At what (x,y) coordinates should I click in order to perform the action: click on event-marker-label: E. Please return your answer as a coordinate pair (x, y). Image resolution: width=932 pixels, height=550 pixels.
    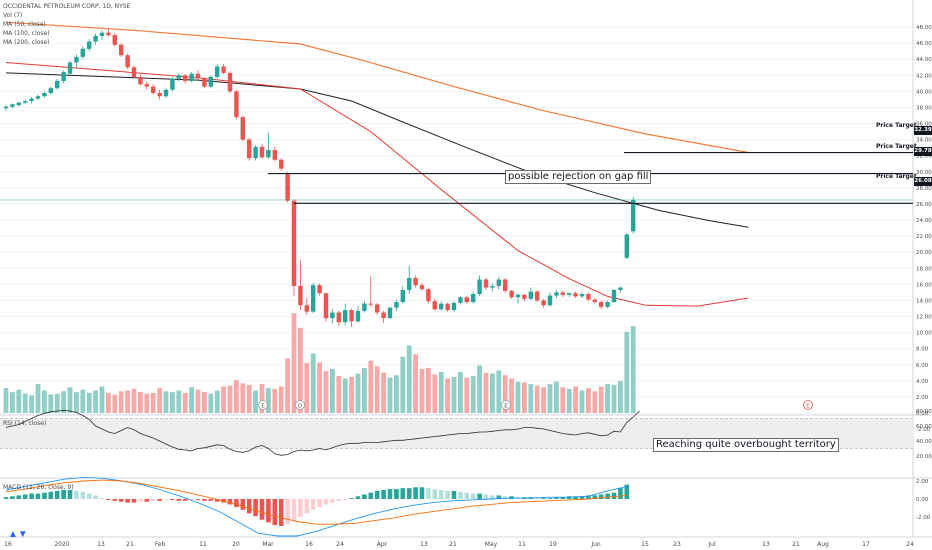
    Looking at the image, I should click on (808, 407).